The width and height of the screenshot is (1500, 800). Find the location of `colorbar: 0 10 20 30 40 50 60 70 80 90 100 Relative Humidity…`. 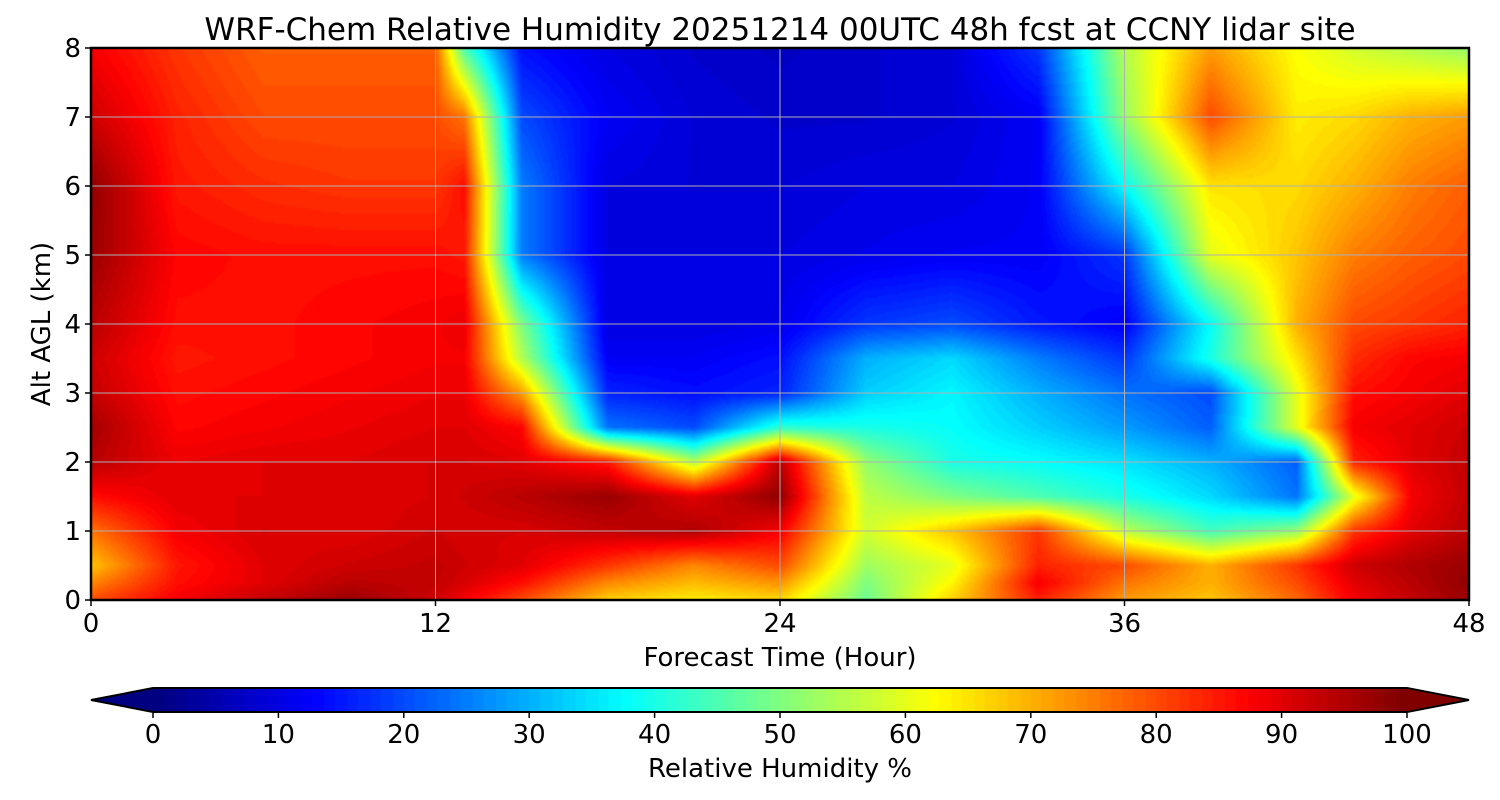

colorbar: 0 10 20 30 40 50 60 70 80 90 100 Relative Humidity… is located at coordinates (780, 735).